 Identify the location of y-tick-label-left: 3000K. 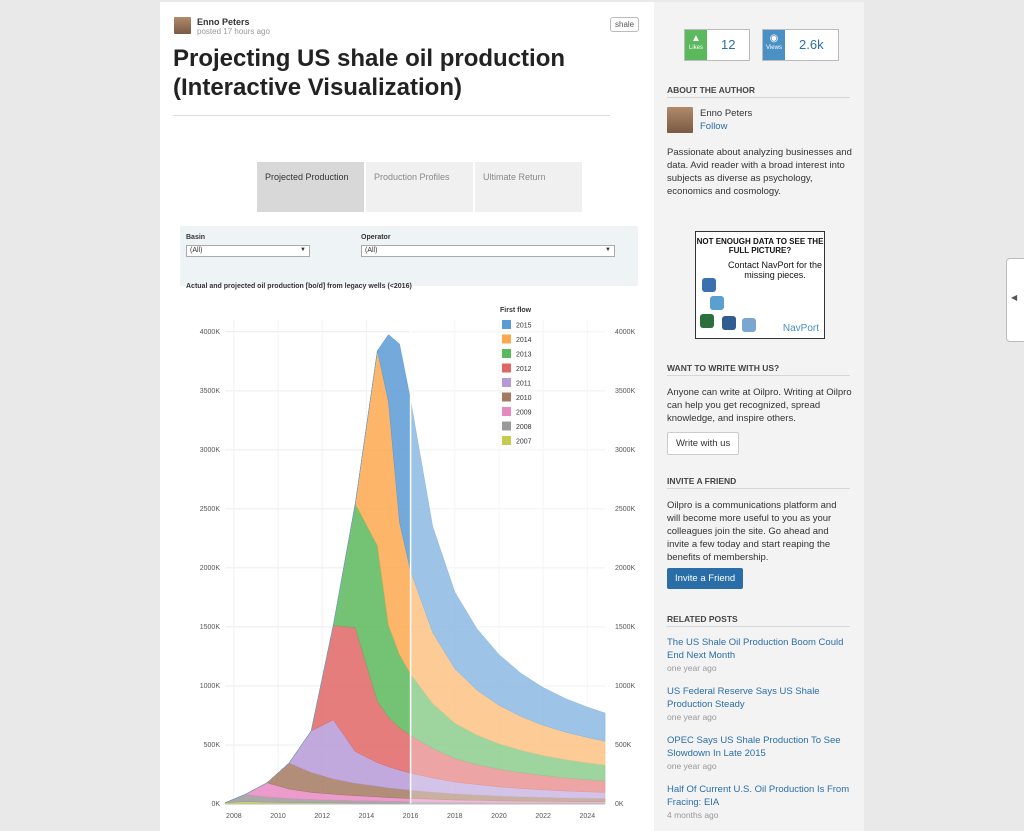
(210, 450).